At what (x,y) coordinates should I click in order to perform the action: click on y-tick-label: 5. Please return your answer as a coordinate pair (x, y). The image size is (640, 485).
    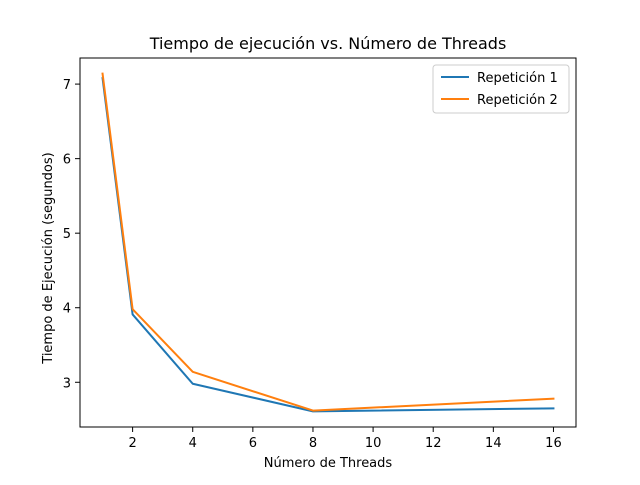
    Looking at the image, I should click on (67, 234).